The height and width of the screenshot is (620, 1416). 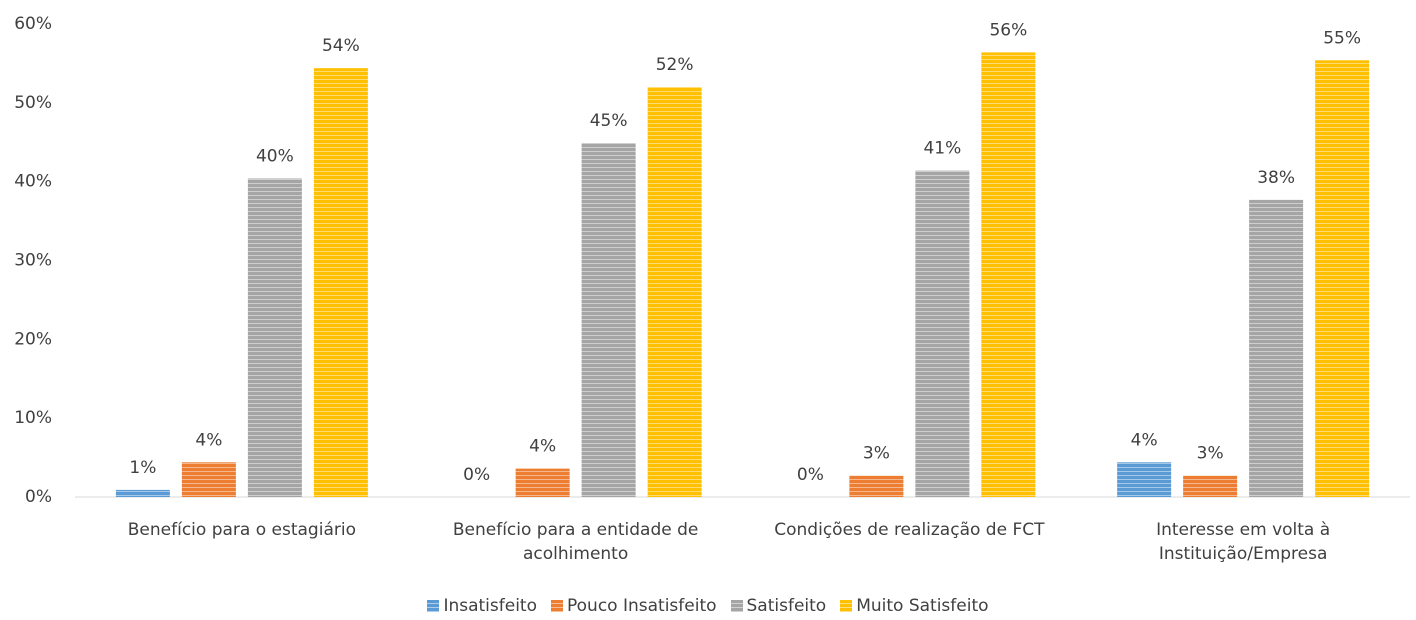 I want to click on legend-item: Muito Satisfeito, so click(x=914, y=606).